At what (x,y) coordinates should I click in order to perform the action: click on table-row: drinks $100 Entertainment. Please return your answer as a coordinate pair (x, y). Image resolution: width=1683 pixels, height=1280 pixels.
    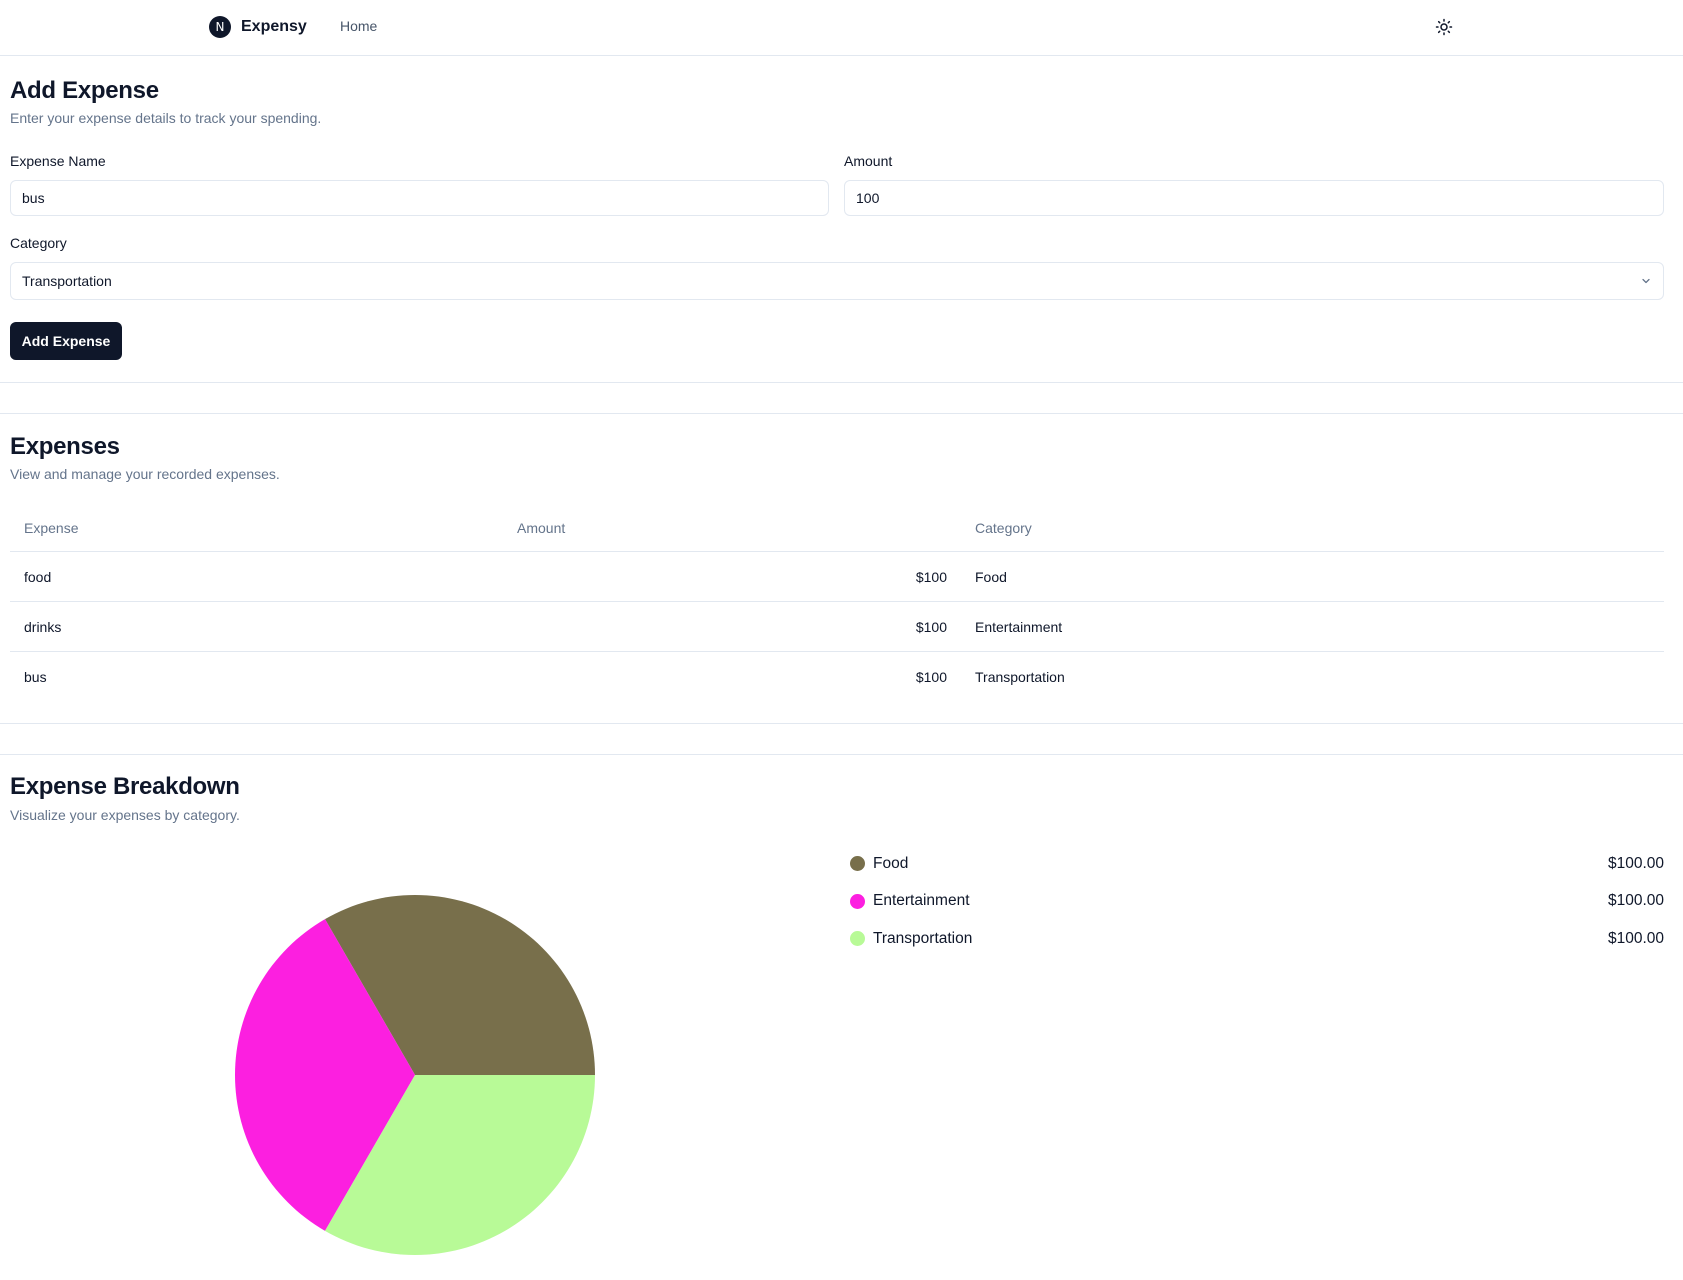
    Looking at the image, I should click on (837, 626).